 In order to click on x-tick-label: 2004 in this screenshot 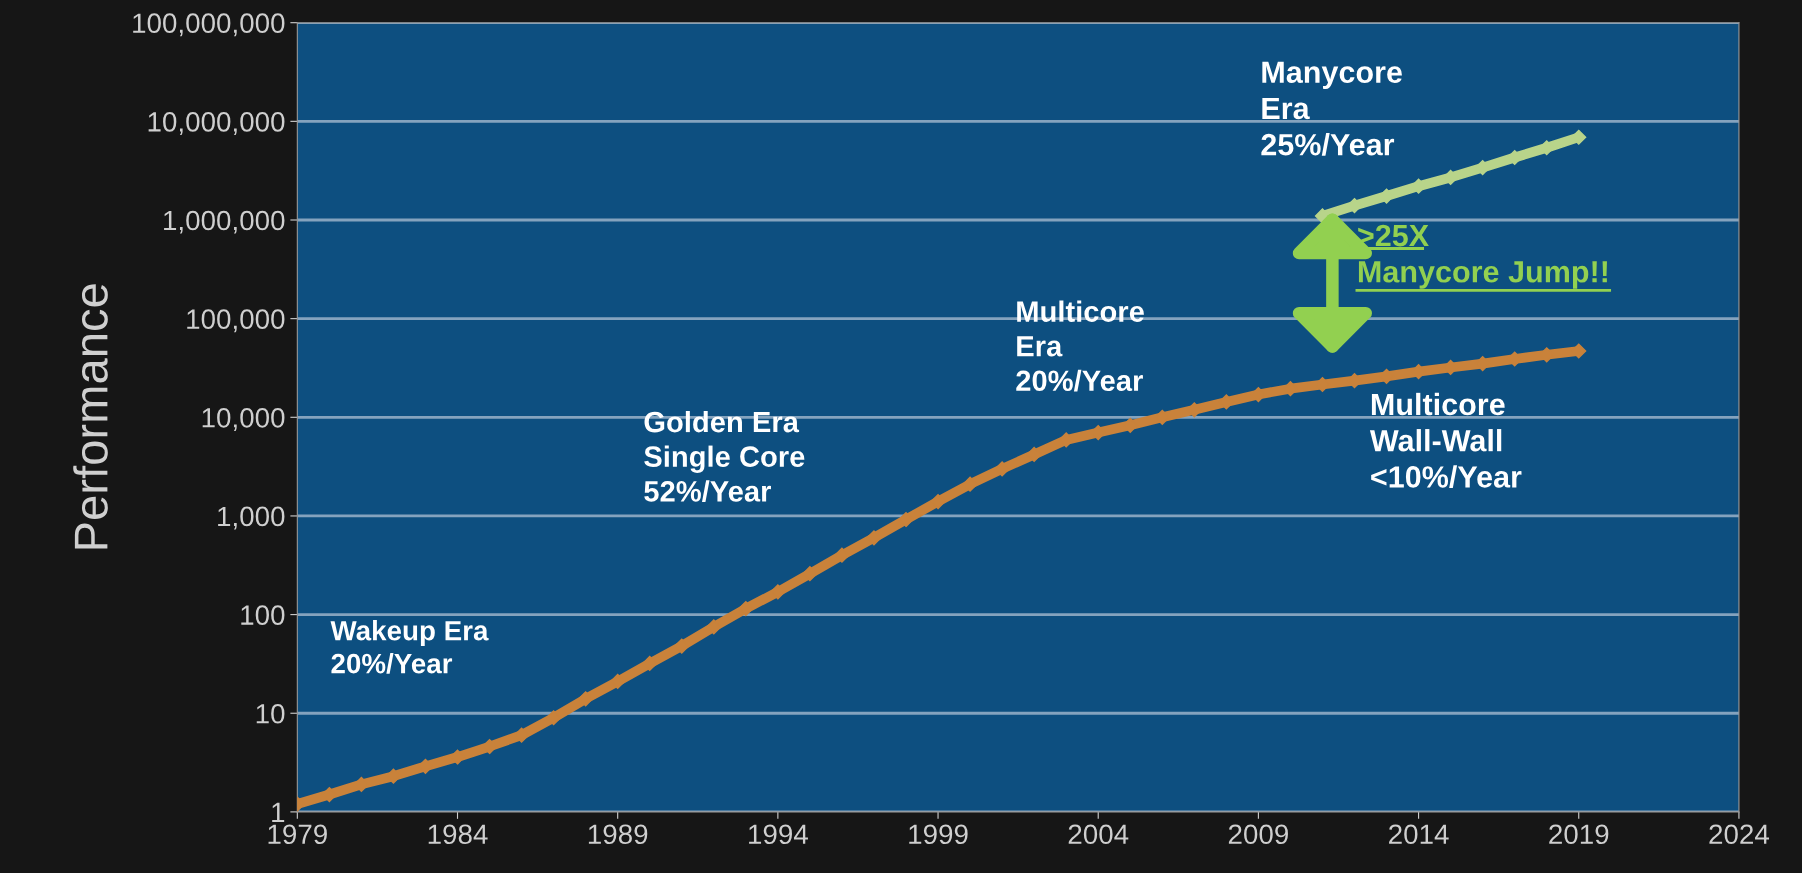, I will do `click(1098, 834)`.